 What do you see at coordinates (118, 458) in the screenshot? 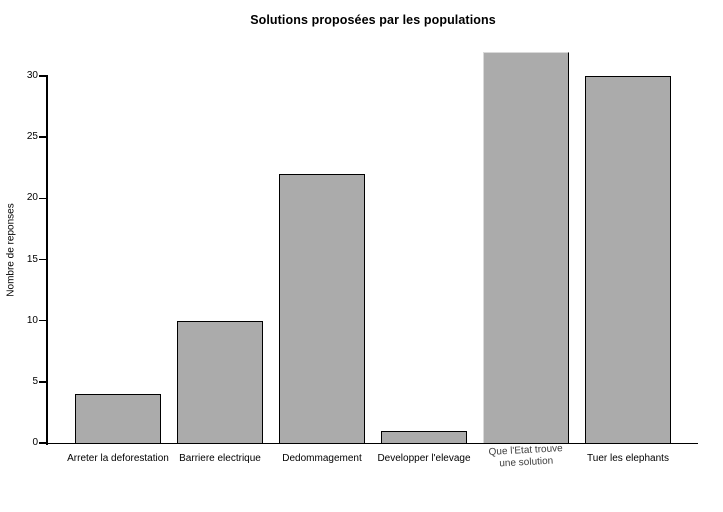
I see `x-tick-label: Arreter la deforestation` at bounding box center [118, 458].